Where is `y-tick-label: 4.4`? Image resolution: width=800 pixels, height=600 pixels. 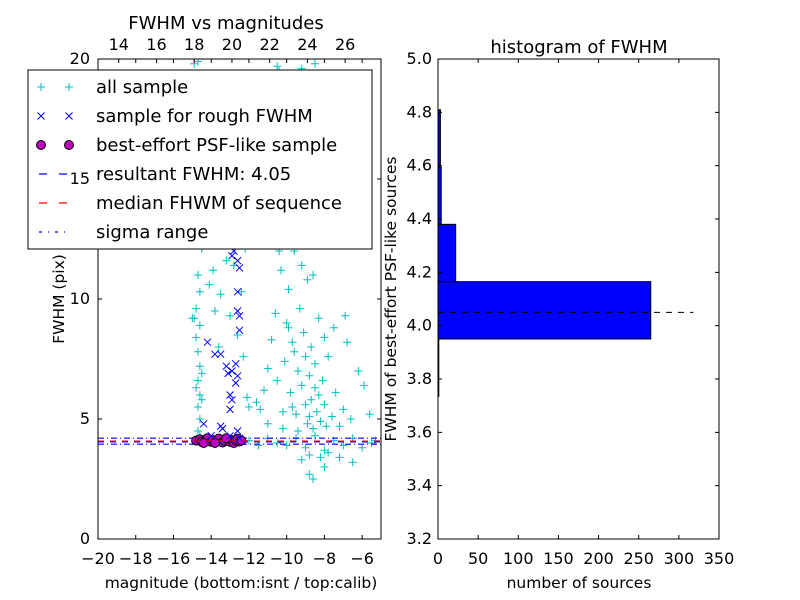 y-tick-label: 4.4 is located at coordinates (419, 218).